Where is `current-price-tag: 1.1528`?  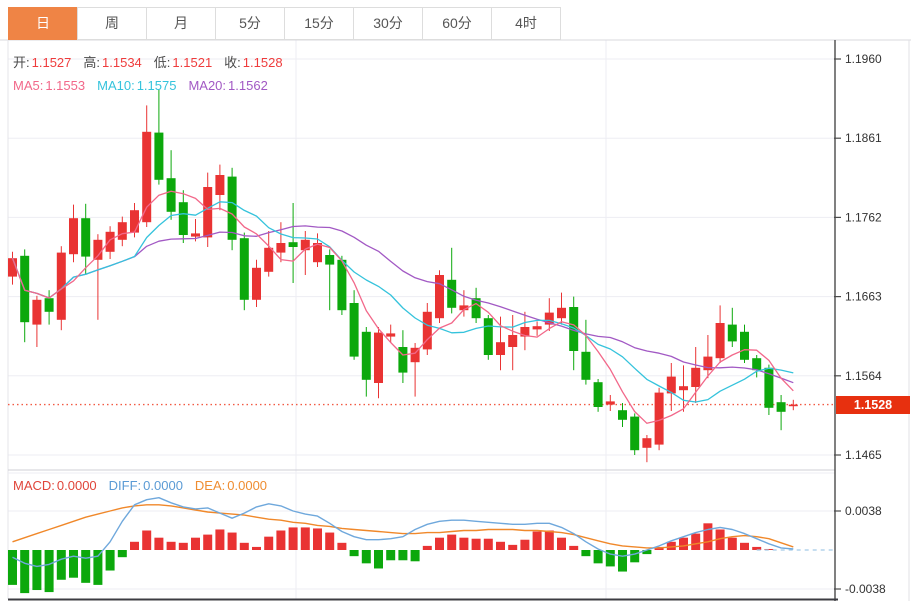
current-price-tag: 1.1528 is located at coordinates (873, 404).